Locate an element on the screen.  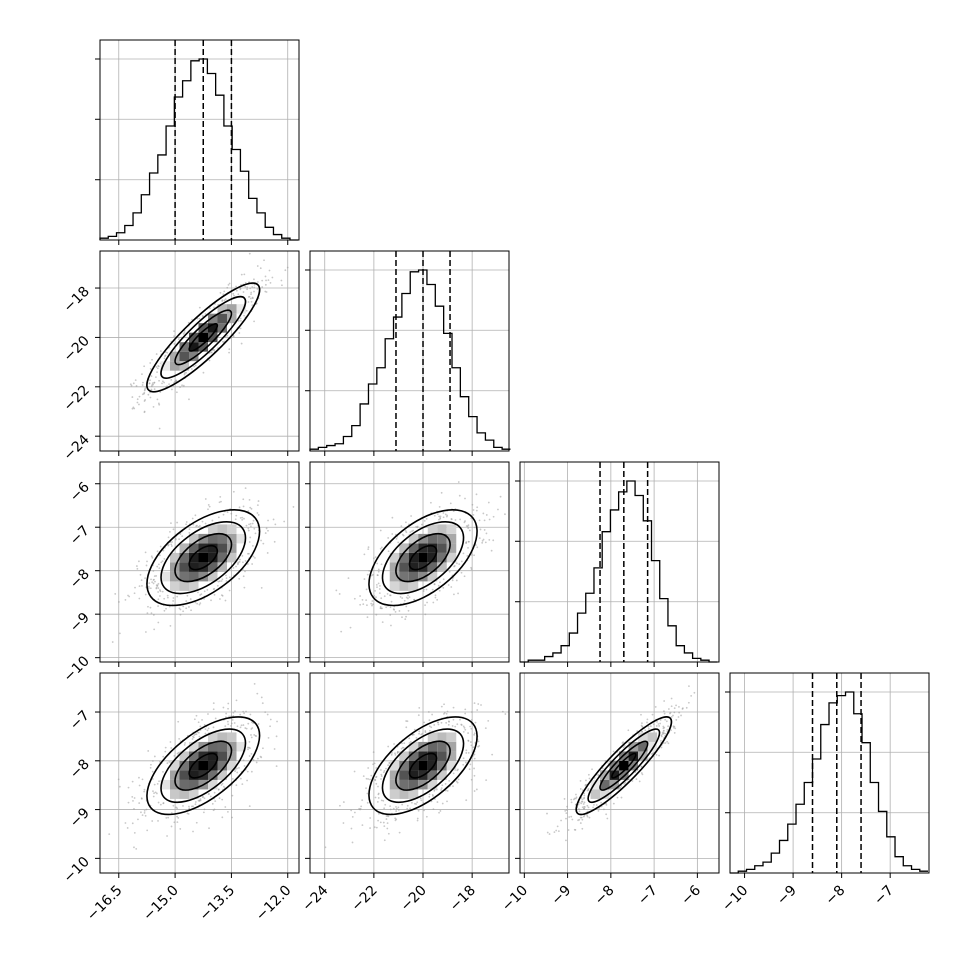
x-tick-label: −9 is located at coordinates (562, 896).